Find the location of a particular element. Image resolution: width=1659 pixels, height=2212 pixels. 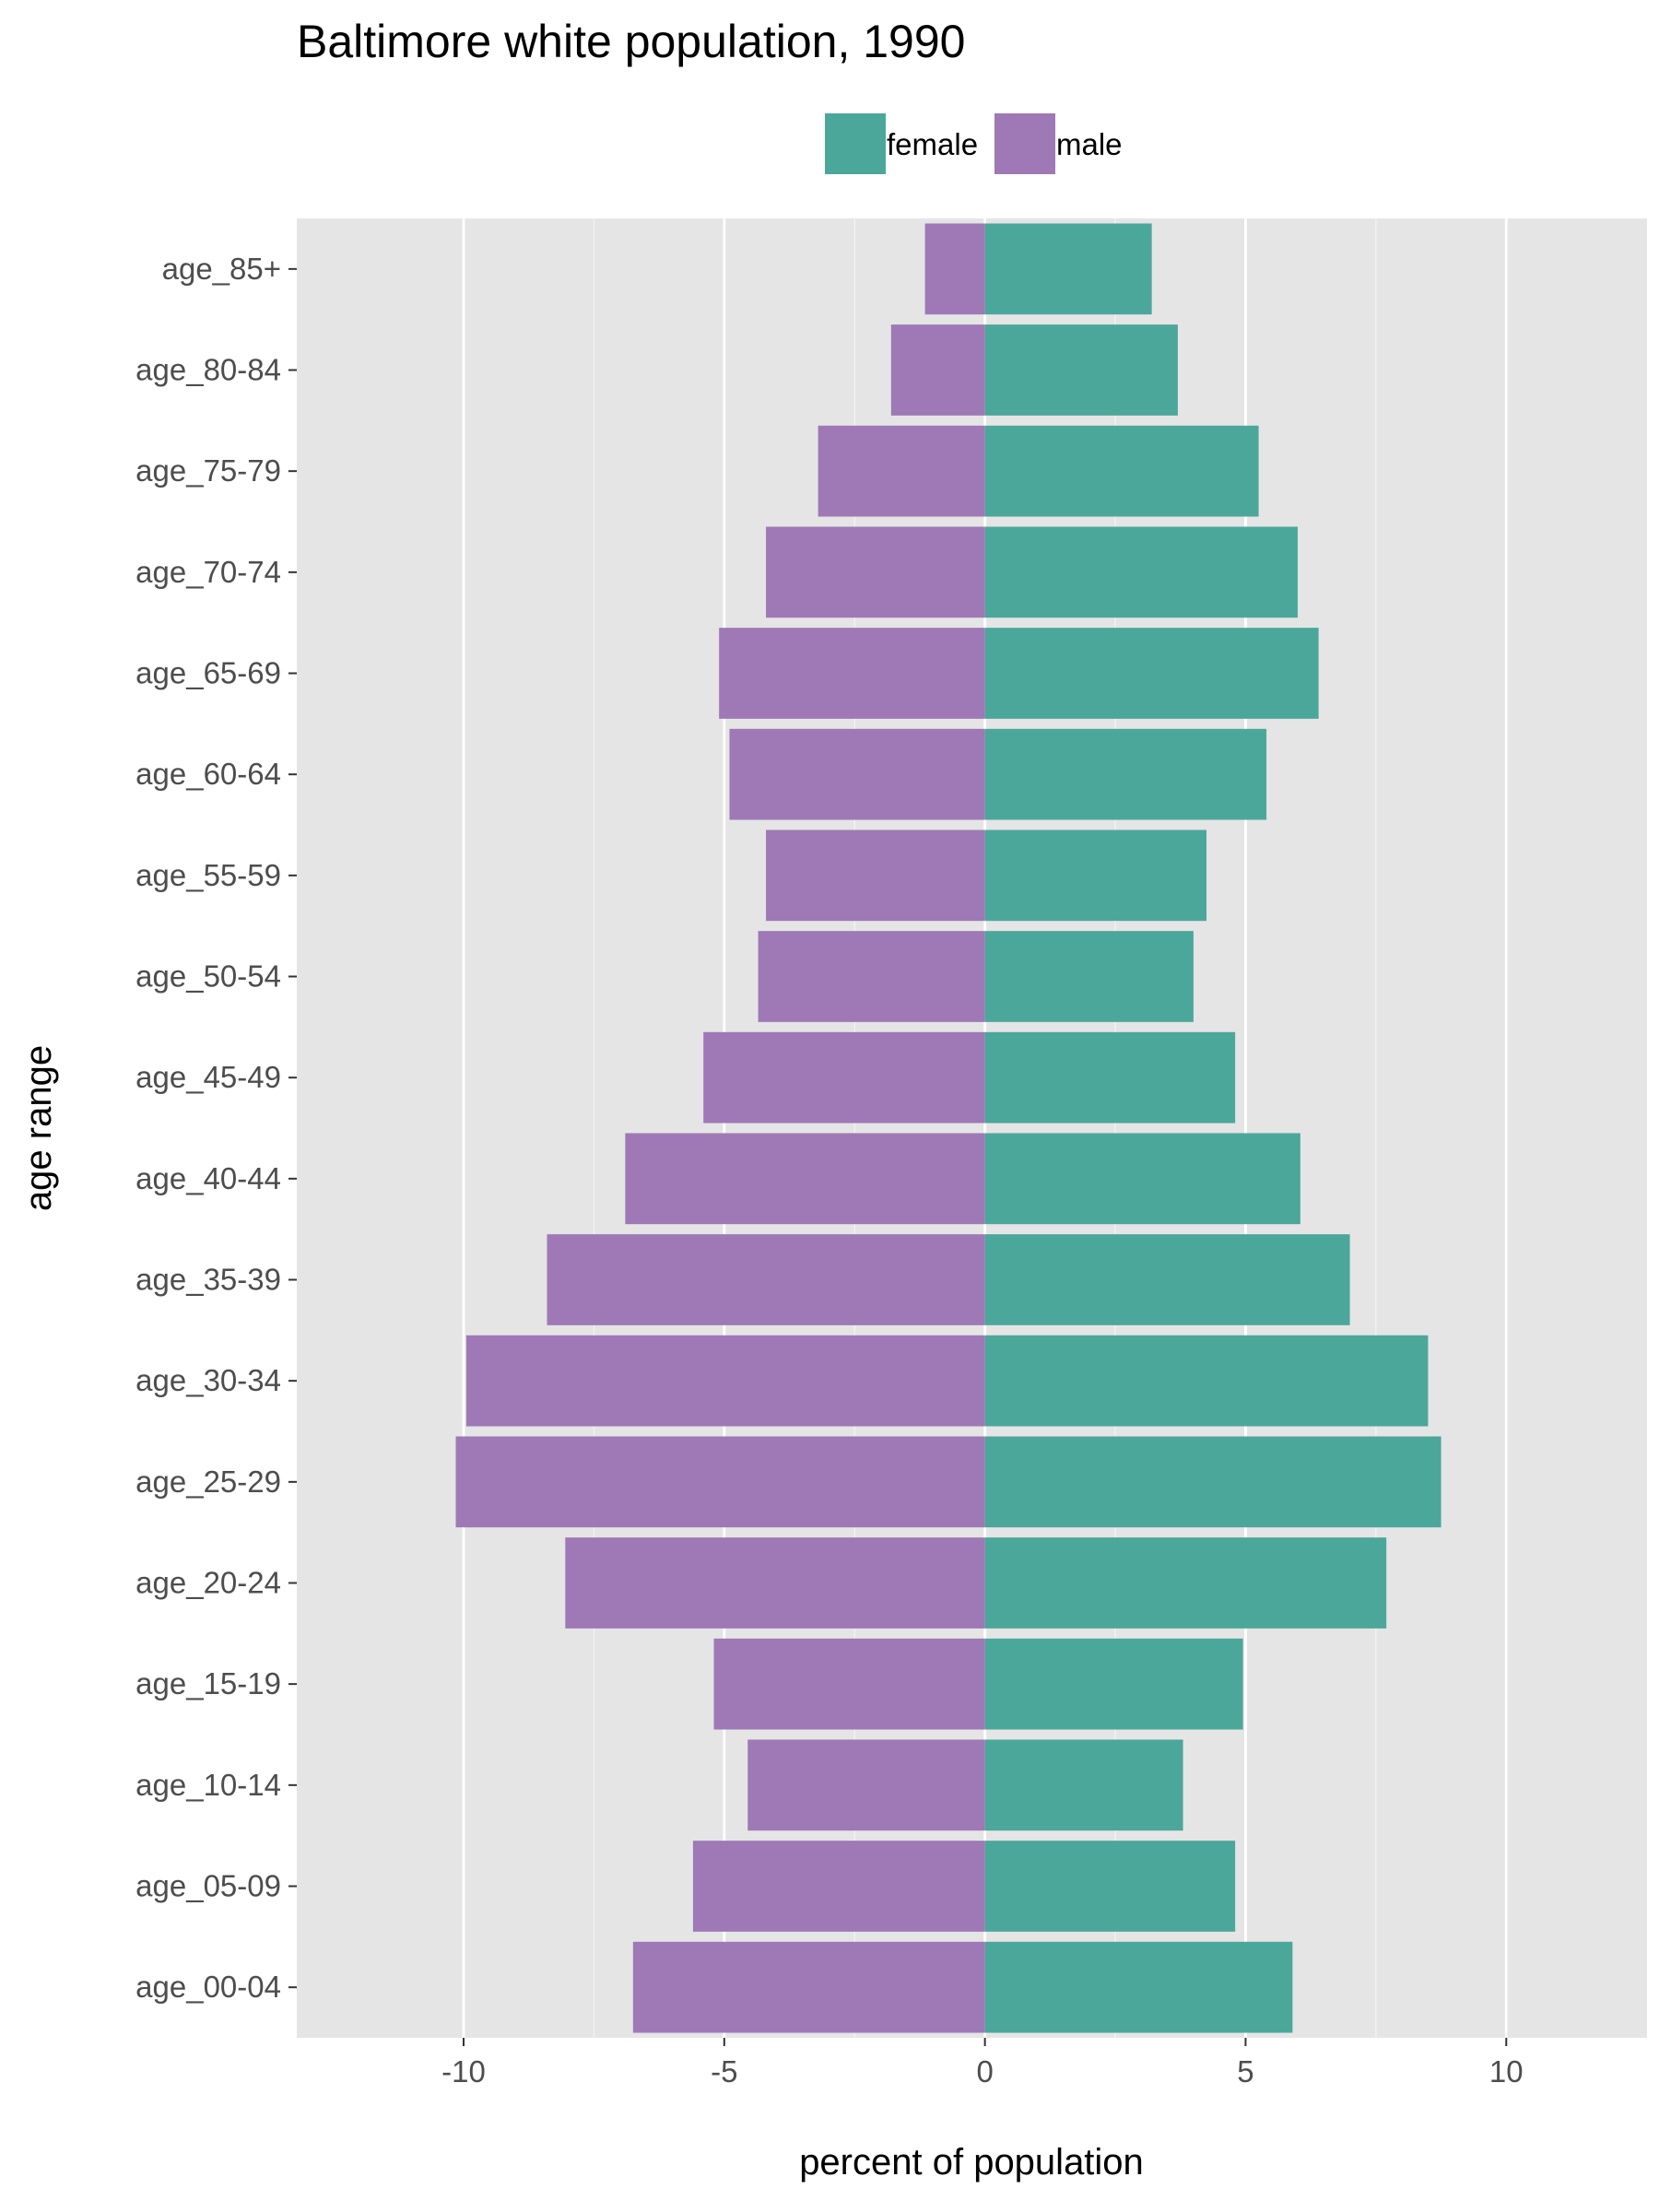

y-tick-label: age_80-84 is located at coordinates (208, 370).